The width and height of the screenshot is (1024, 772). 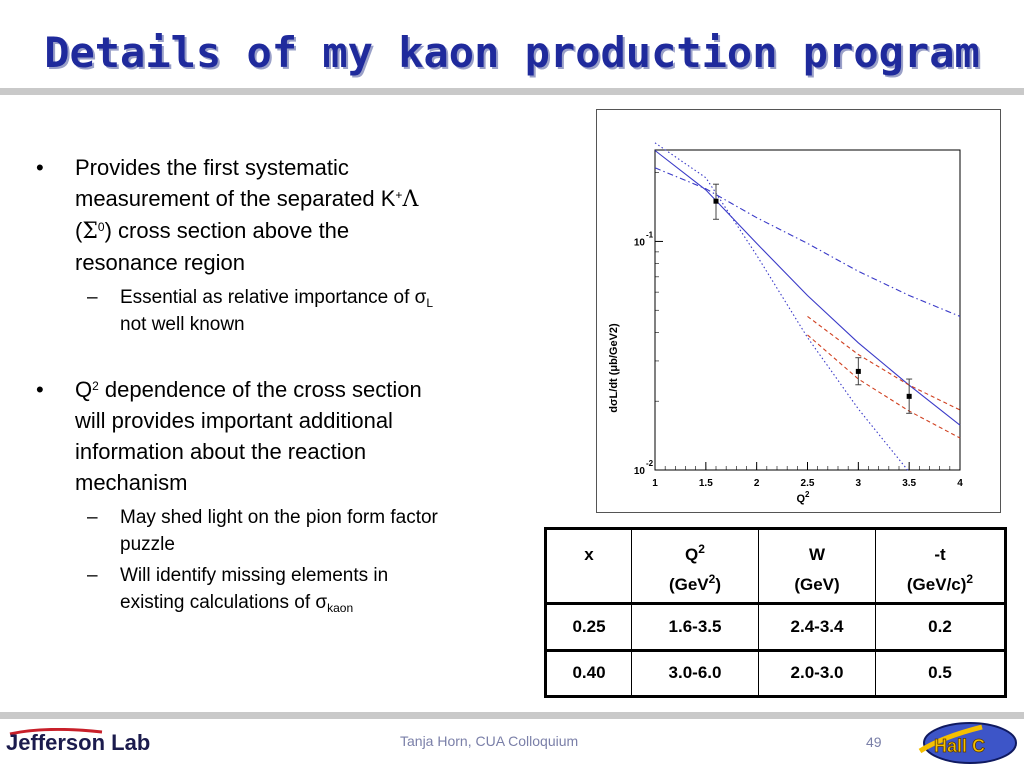 What do you see at coordinates (936, 584) in the screenshot?
I see `header-line: (GeV/c)` at bounding box center [936, 584].